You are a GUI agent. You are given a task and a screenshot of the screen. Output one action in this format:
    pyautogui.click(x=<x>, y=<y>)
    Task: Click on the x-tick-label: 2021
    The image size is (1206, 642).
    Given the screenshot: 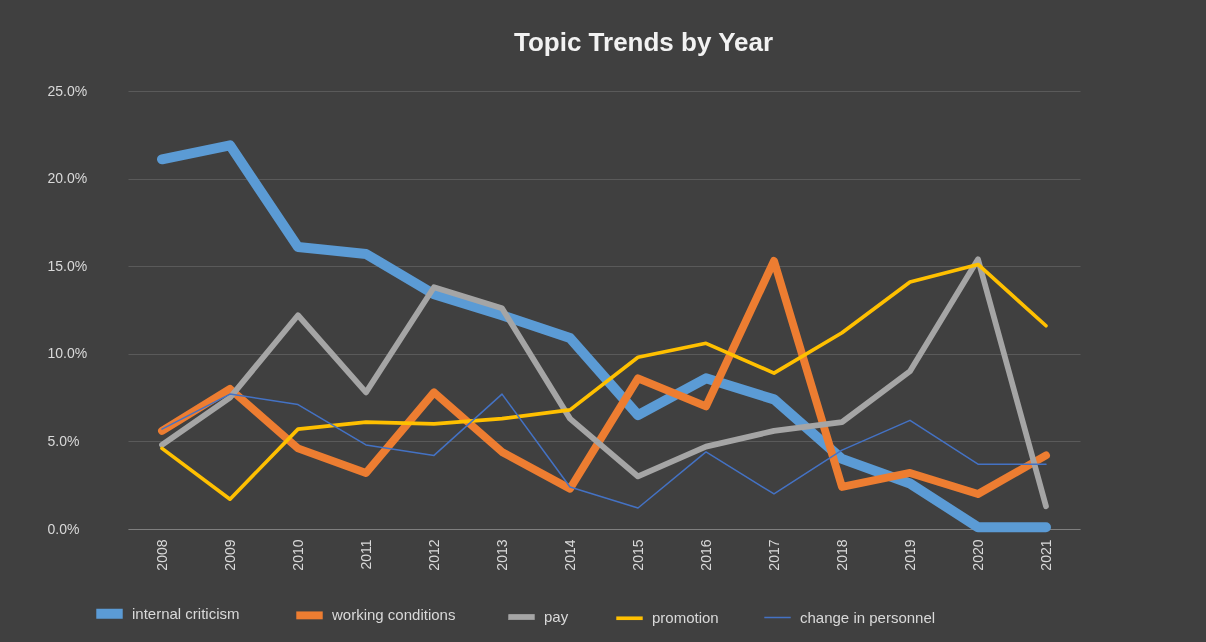 What is the action you would take?
    pyautogui.click(x=1045, y=555)
    